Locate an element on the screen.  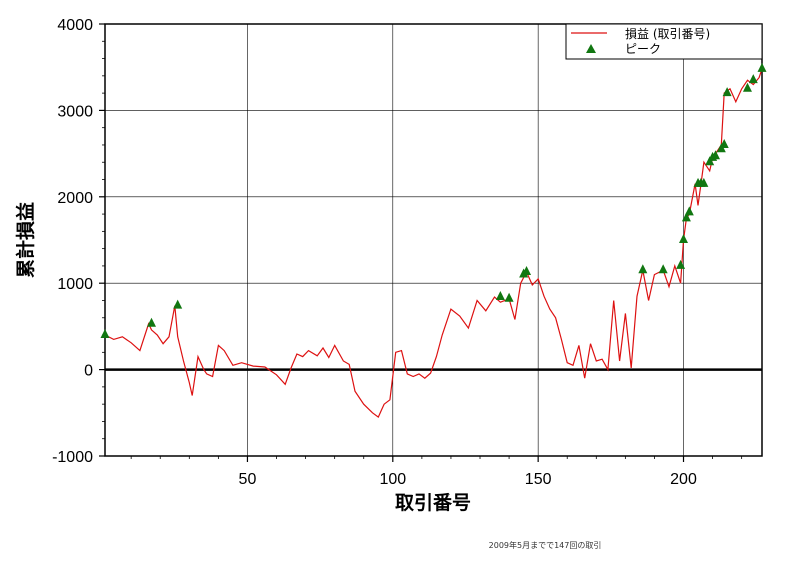
y-tick-label: 1000 is located at coordinates (75, 284).